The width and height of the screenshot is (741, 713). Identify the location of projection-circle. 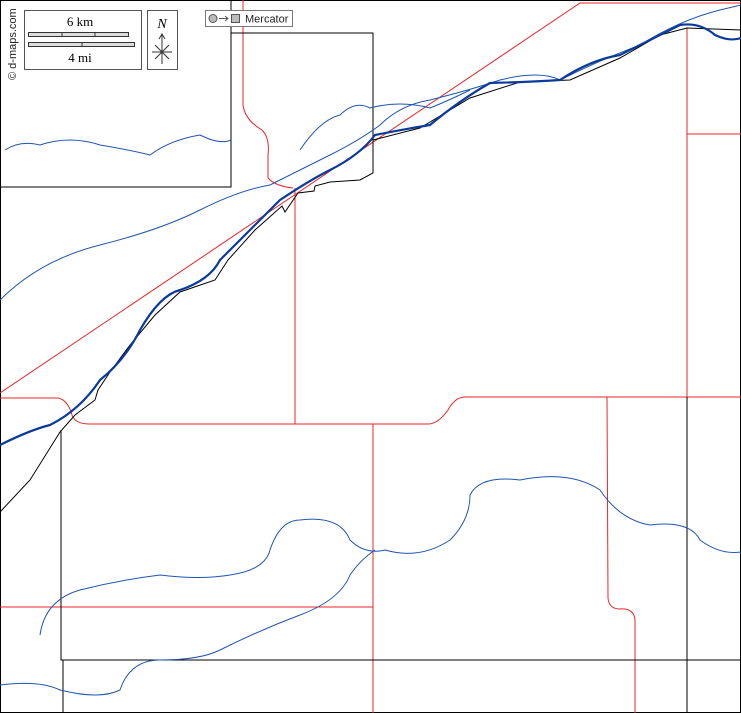
(213, 18).